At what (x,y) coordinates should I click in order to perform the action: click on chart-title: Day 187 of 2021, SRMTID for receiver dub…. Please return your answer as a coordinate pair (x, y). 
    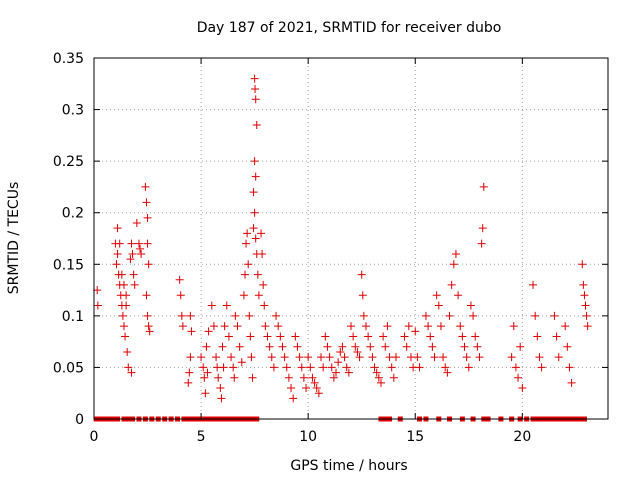
    Looking at the image, I should click on (349, 28).